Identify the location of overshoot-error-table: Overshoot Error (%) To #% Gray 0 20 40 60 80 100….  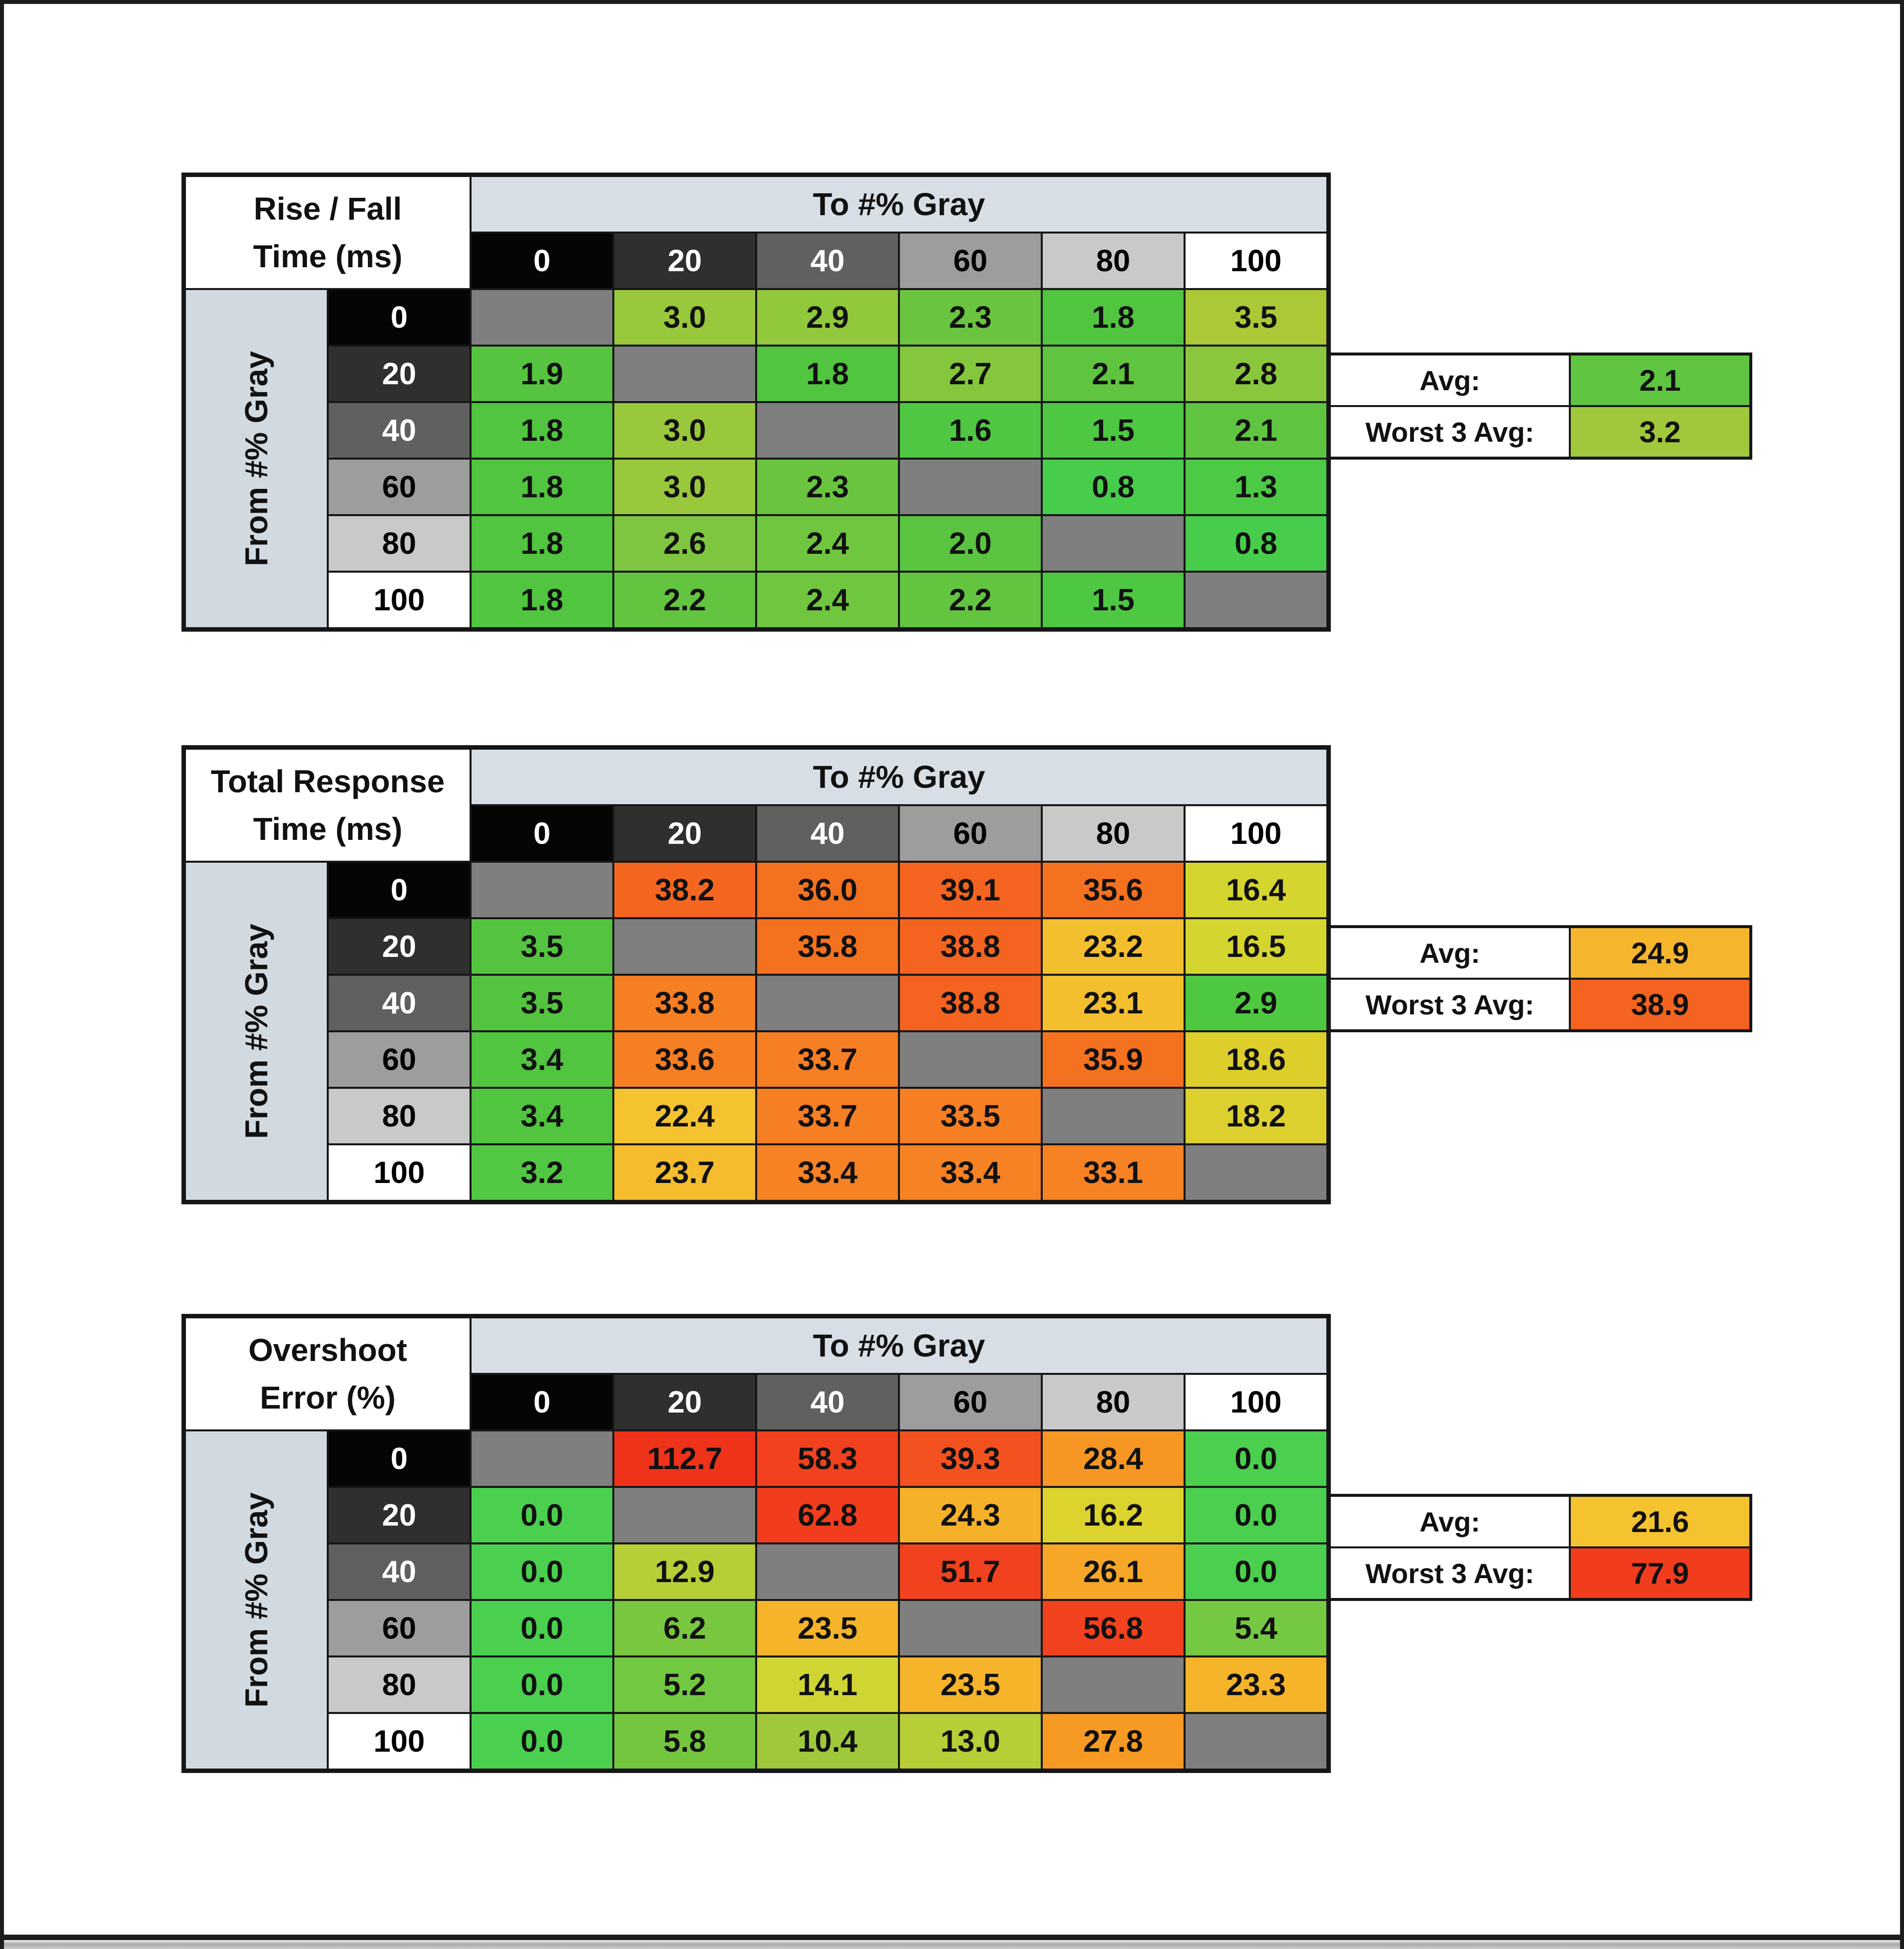
(756, 1543).